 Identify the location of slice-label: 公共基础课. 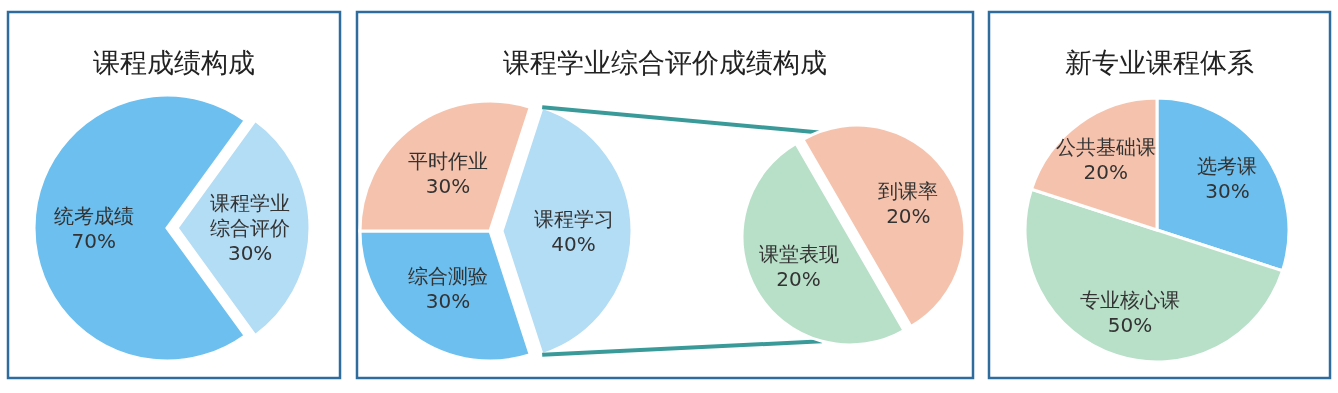
(1105, 147).